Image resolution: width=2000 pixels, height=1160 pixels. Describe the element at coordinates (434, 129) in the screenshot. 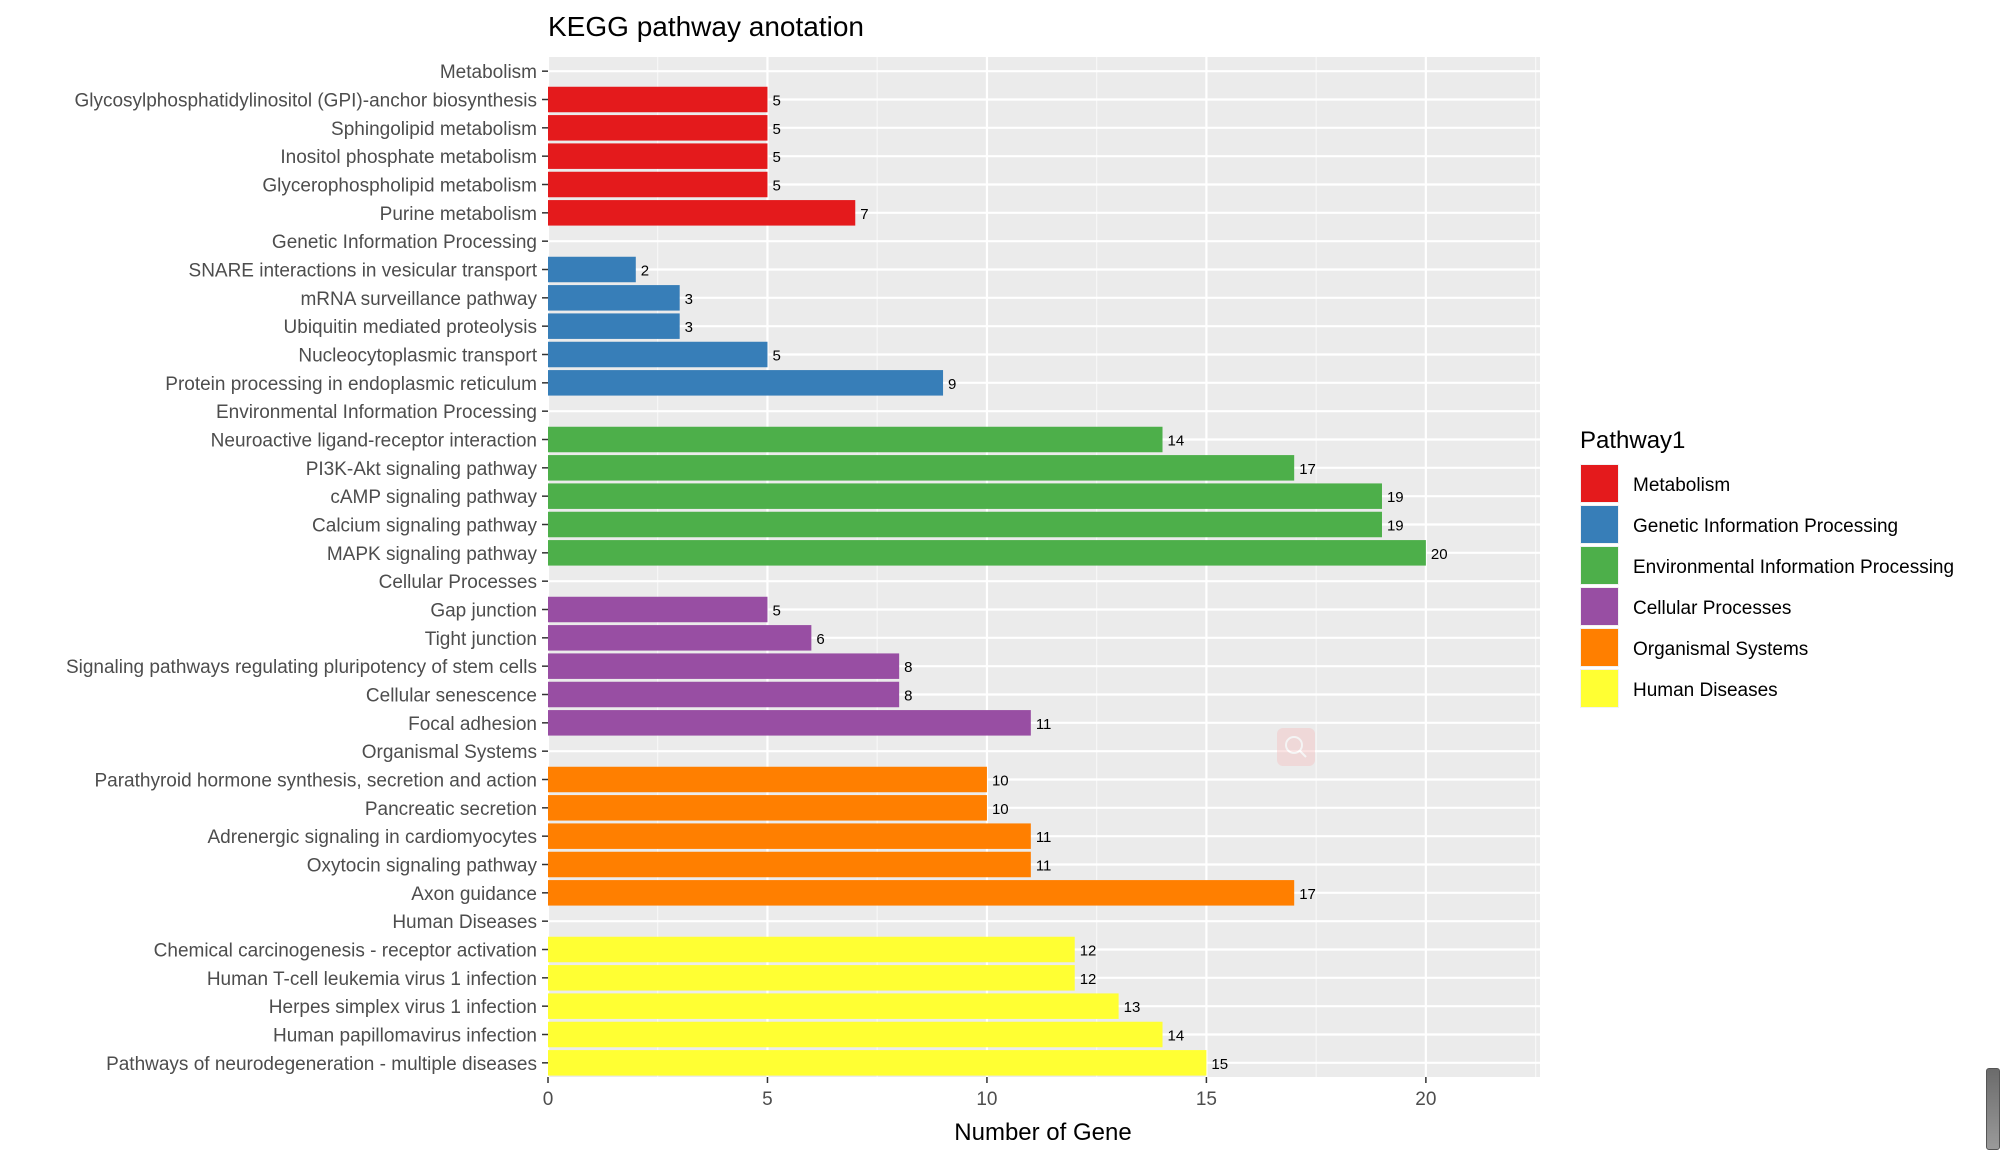

I see `y-tick-label: Sphingolipid metabolism` at that location.